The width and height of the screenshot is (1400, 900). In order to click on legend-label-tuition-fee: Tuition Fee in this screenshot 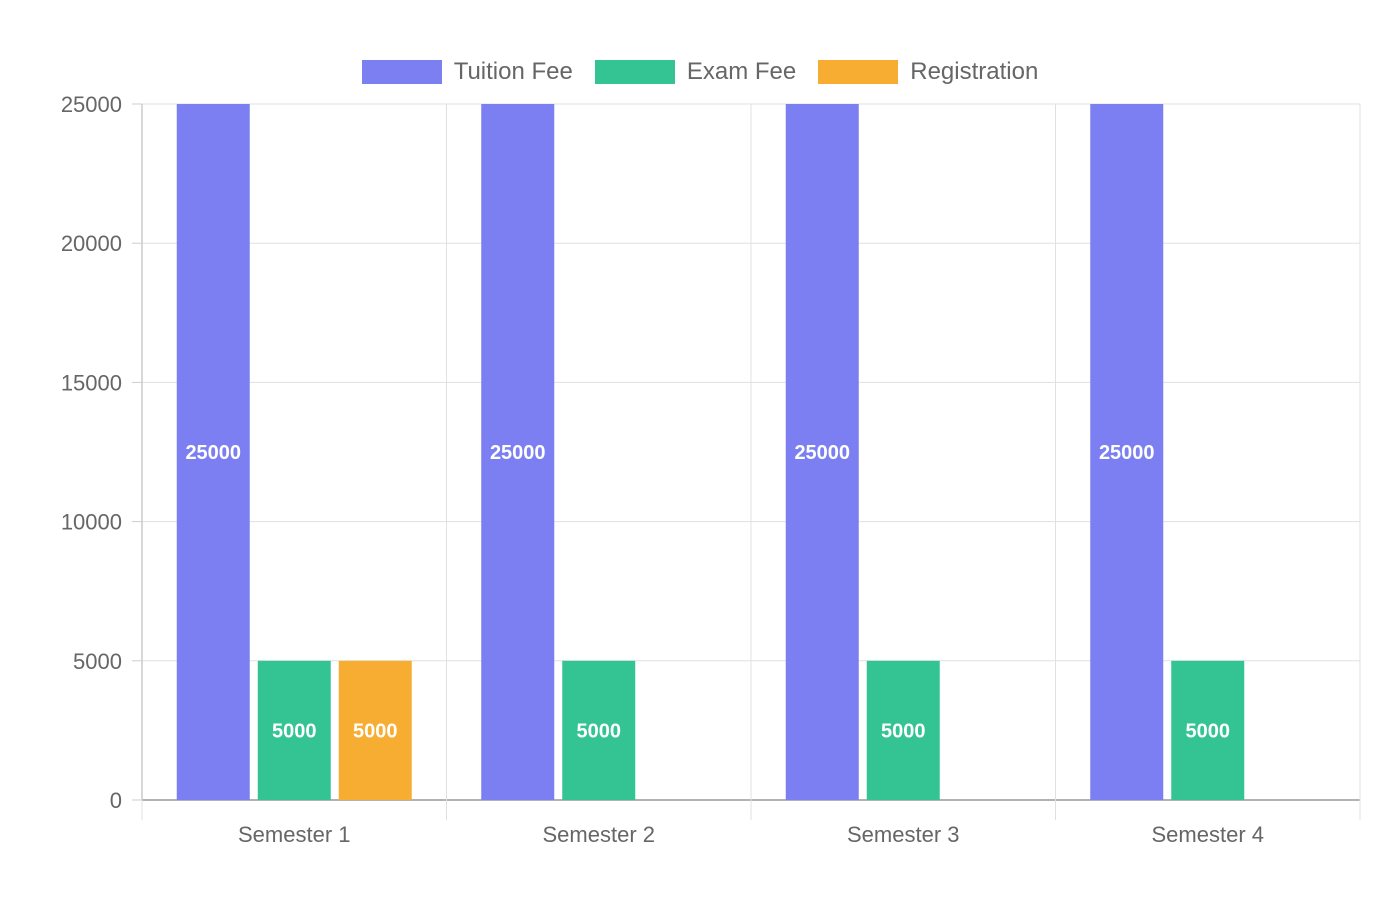, I will do `click(513, 71)`.